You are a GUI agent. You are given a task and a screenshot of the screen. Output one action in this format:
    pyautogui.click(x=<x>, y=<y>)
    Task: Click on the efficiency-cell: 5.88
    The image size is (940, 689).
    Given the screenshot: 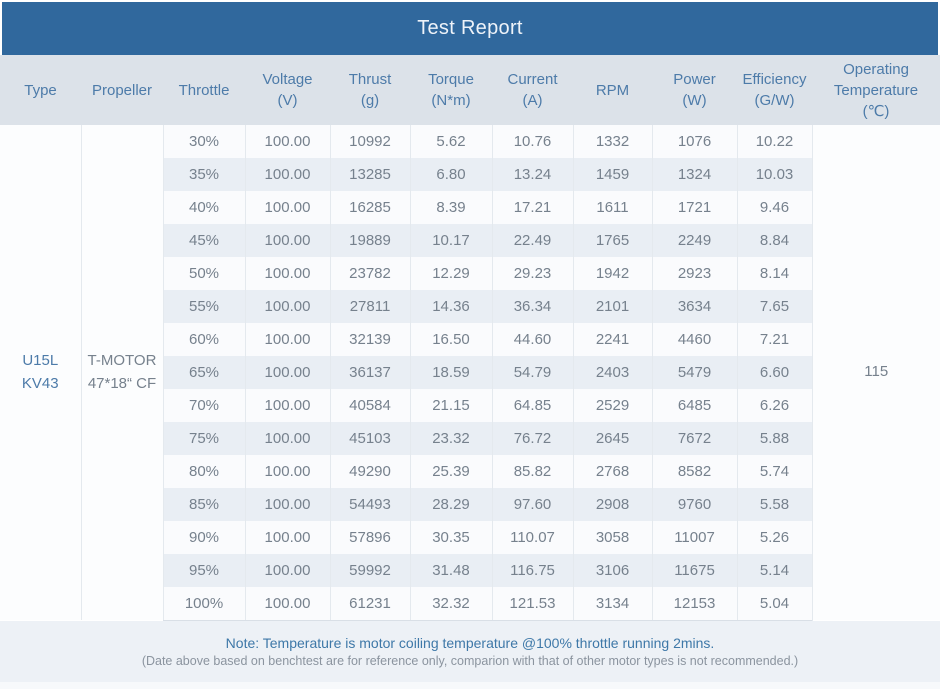 What is the action you would take?
    pyautogui.click(x=774, y=438)
    